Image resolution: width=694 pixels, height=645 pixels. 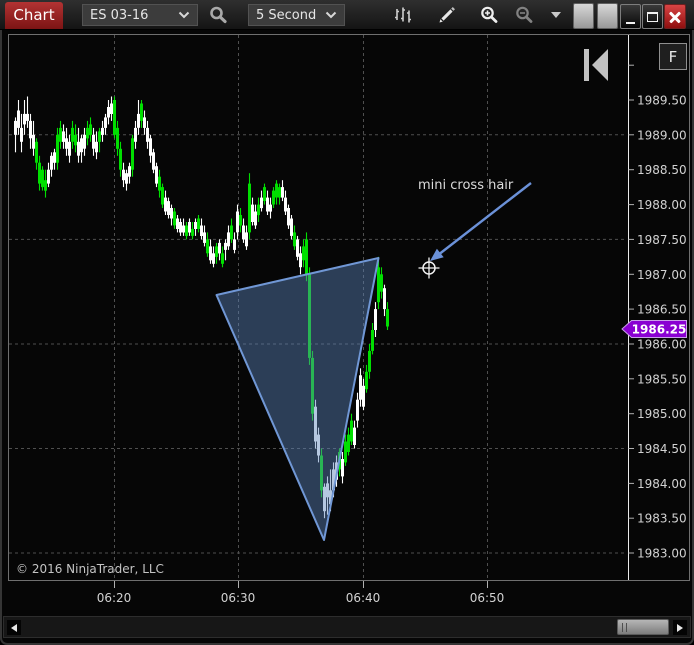 What do you see at coordinates (297, 399) in the screenshot?
I see `triangle-drawing` at bounding box center [297, 399].